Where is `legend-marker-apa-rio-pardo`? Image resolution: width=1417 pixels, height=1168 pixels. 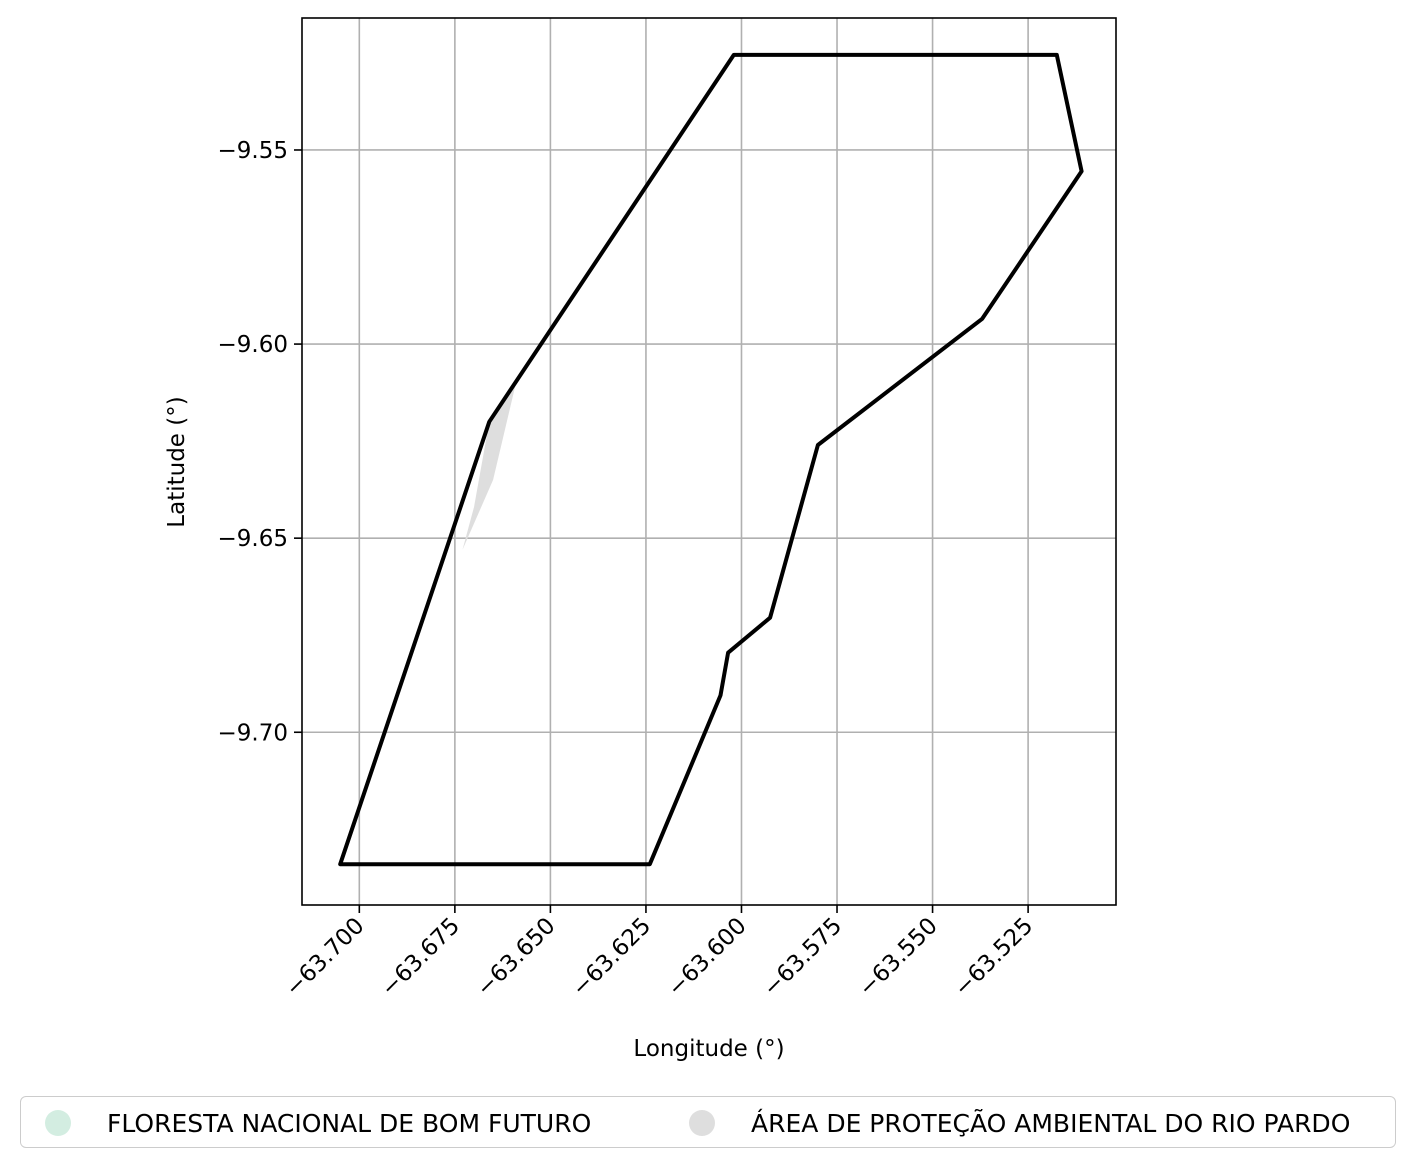
legend-marker-apa-rio-pardo is located at coordinates (702, 1123).